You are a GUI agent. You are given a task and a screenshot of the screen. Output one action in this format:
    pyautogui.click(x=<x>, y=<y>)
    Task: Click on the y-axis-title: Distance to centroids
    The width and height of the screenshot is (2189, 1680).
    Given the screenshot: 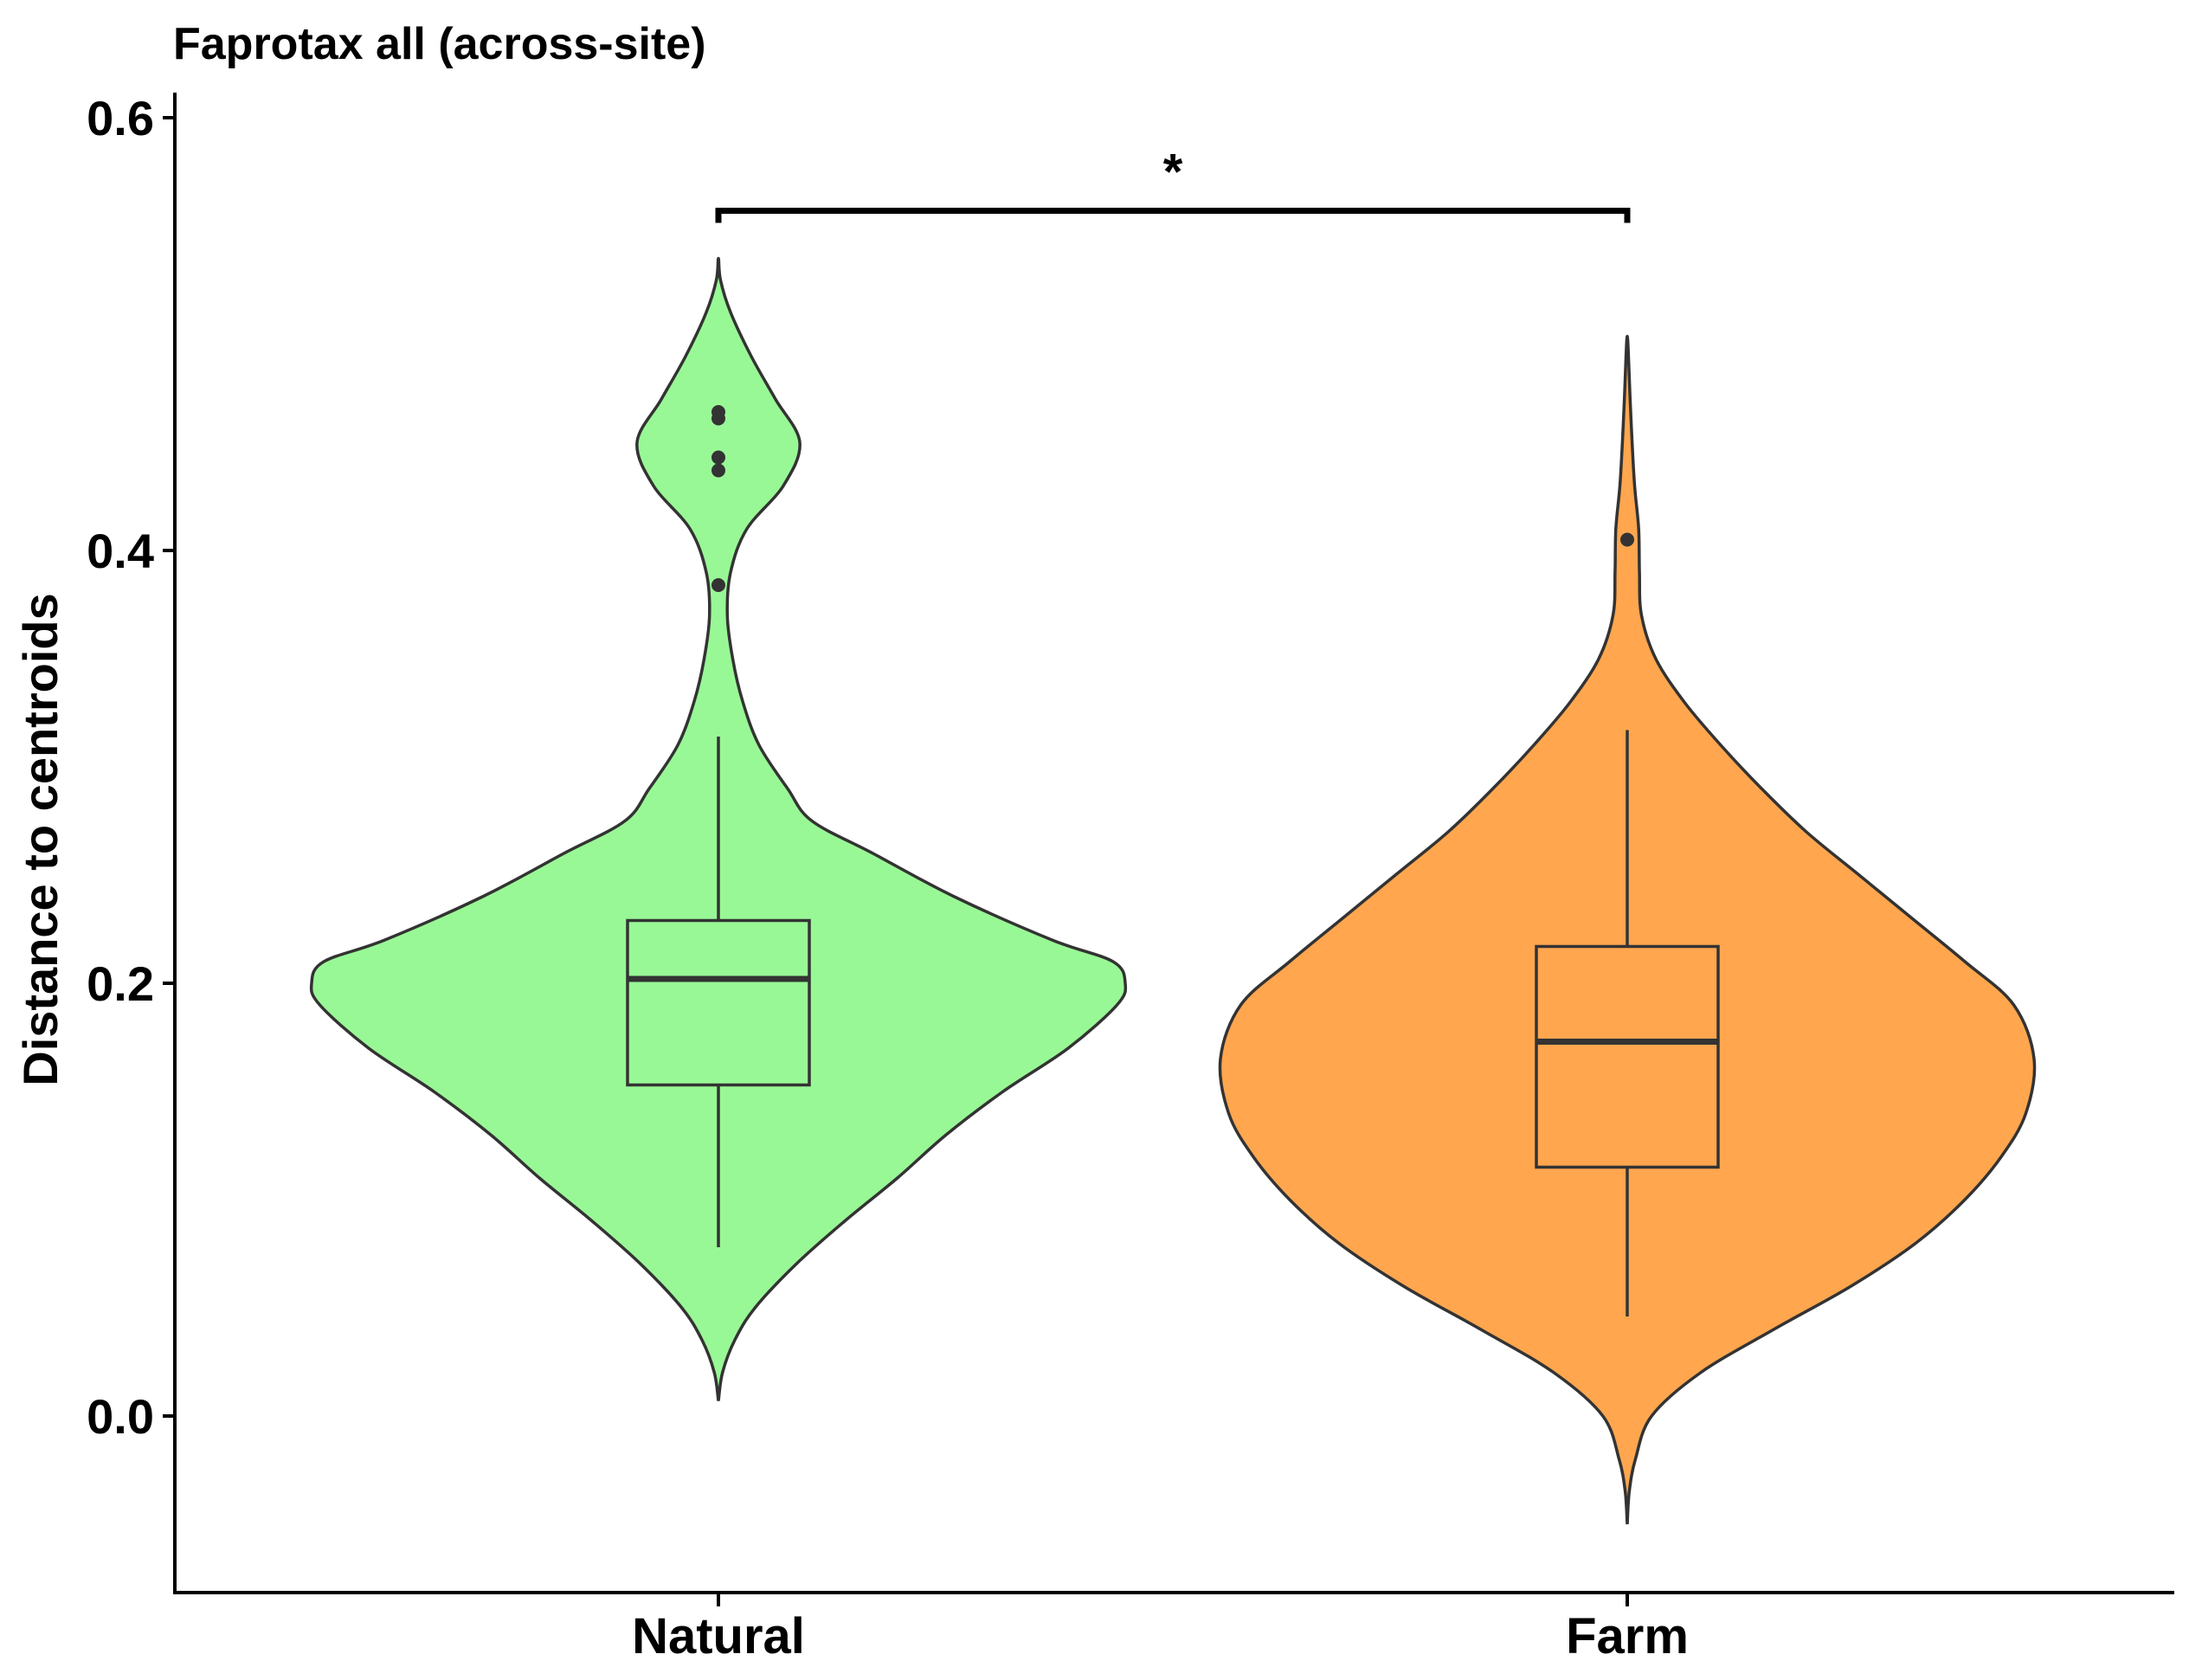 What is the action you would take?
    pyautogui.click(x=40, y=839)
    